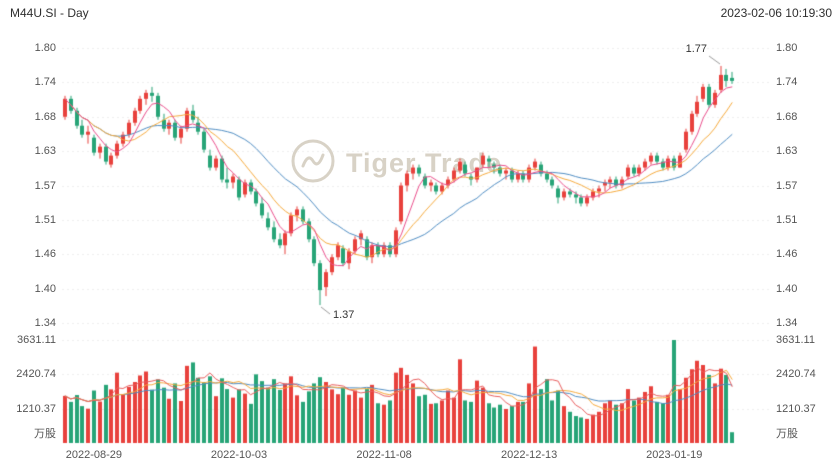 This screenshot has height=470, width=840. Describe the element at coordinates (49, 13) in the screenshot. I see `symbol-title: M44U.SI - Day` at that location.